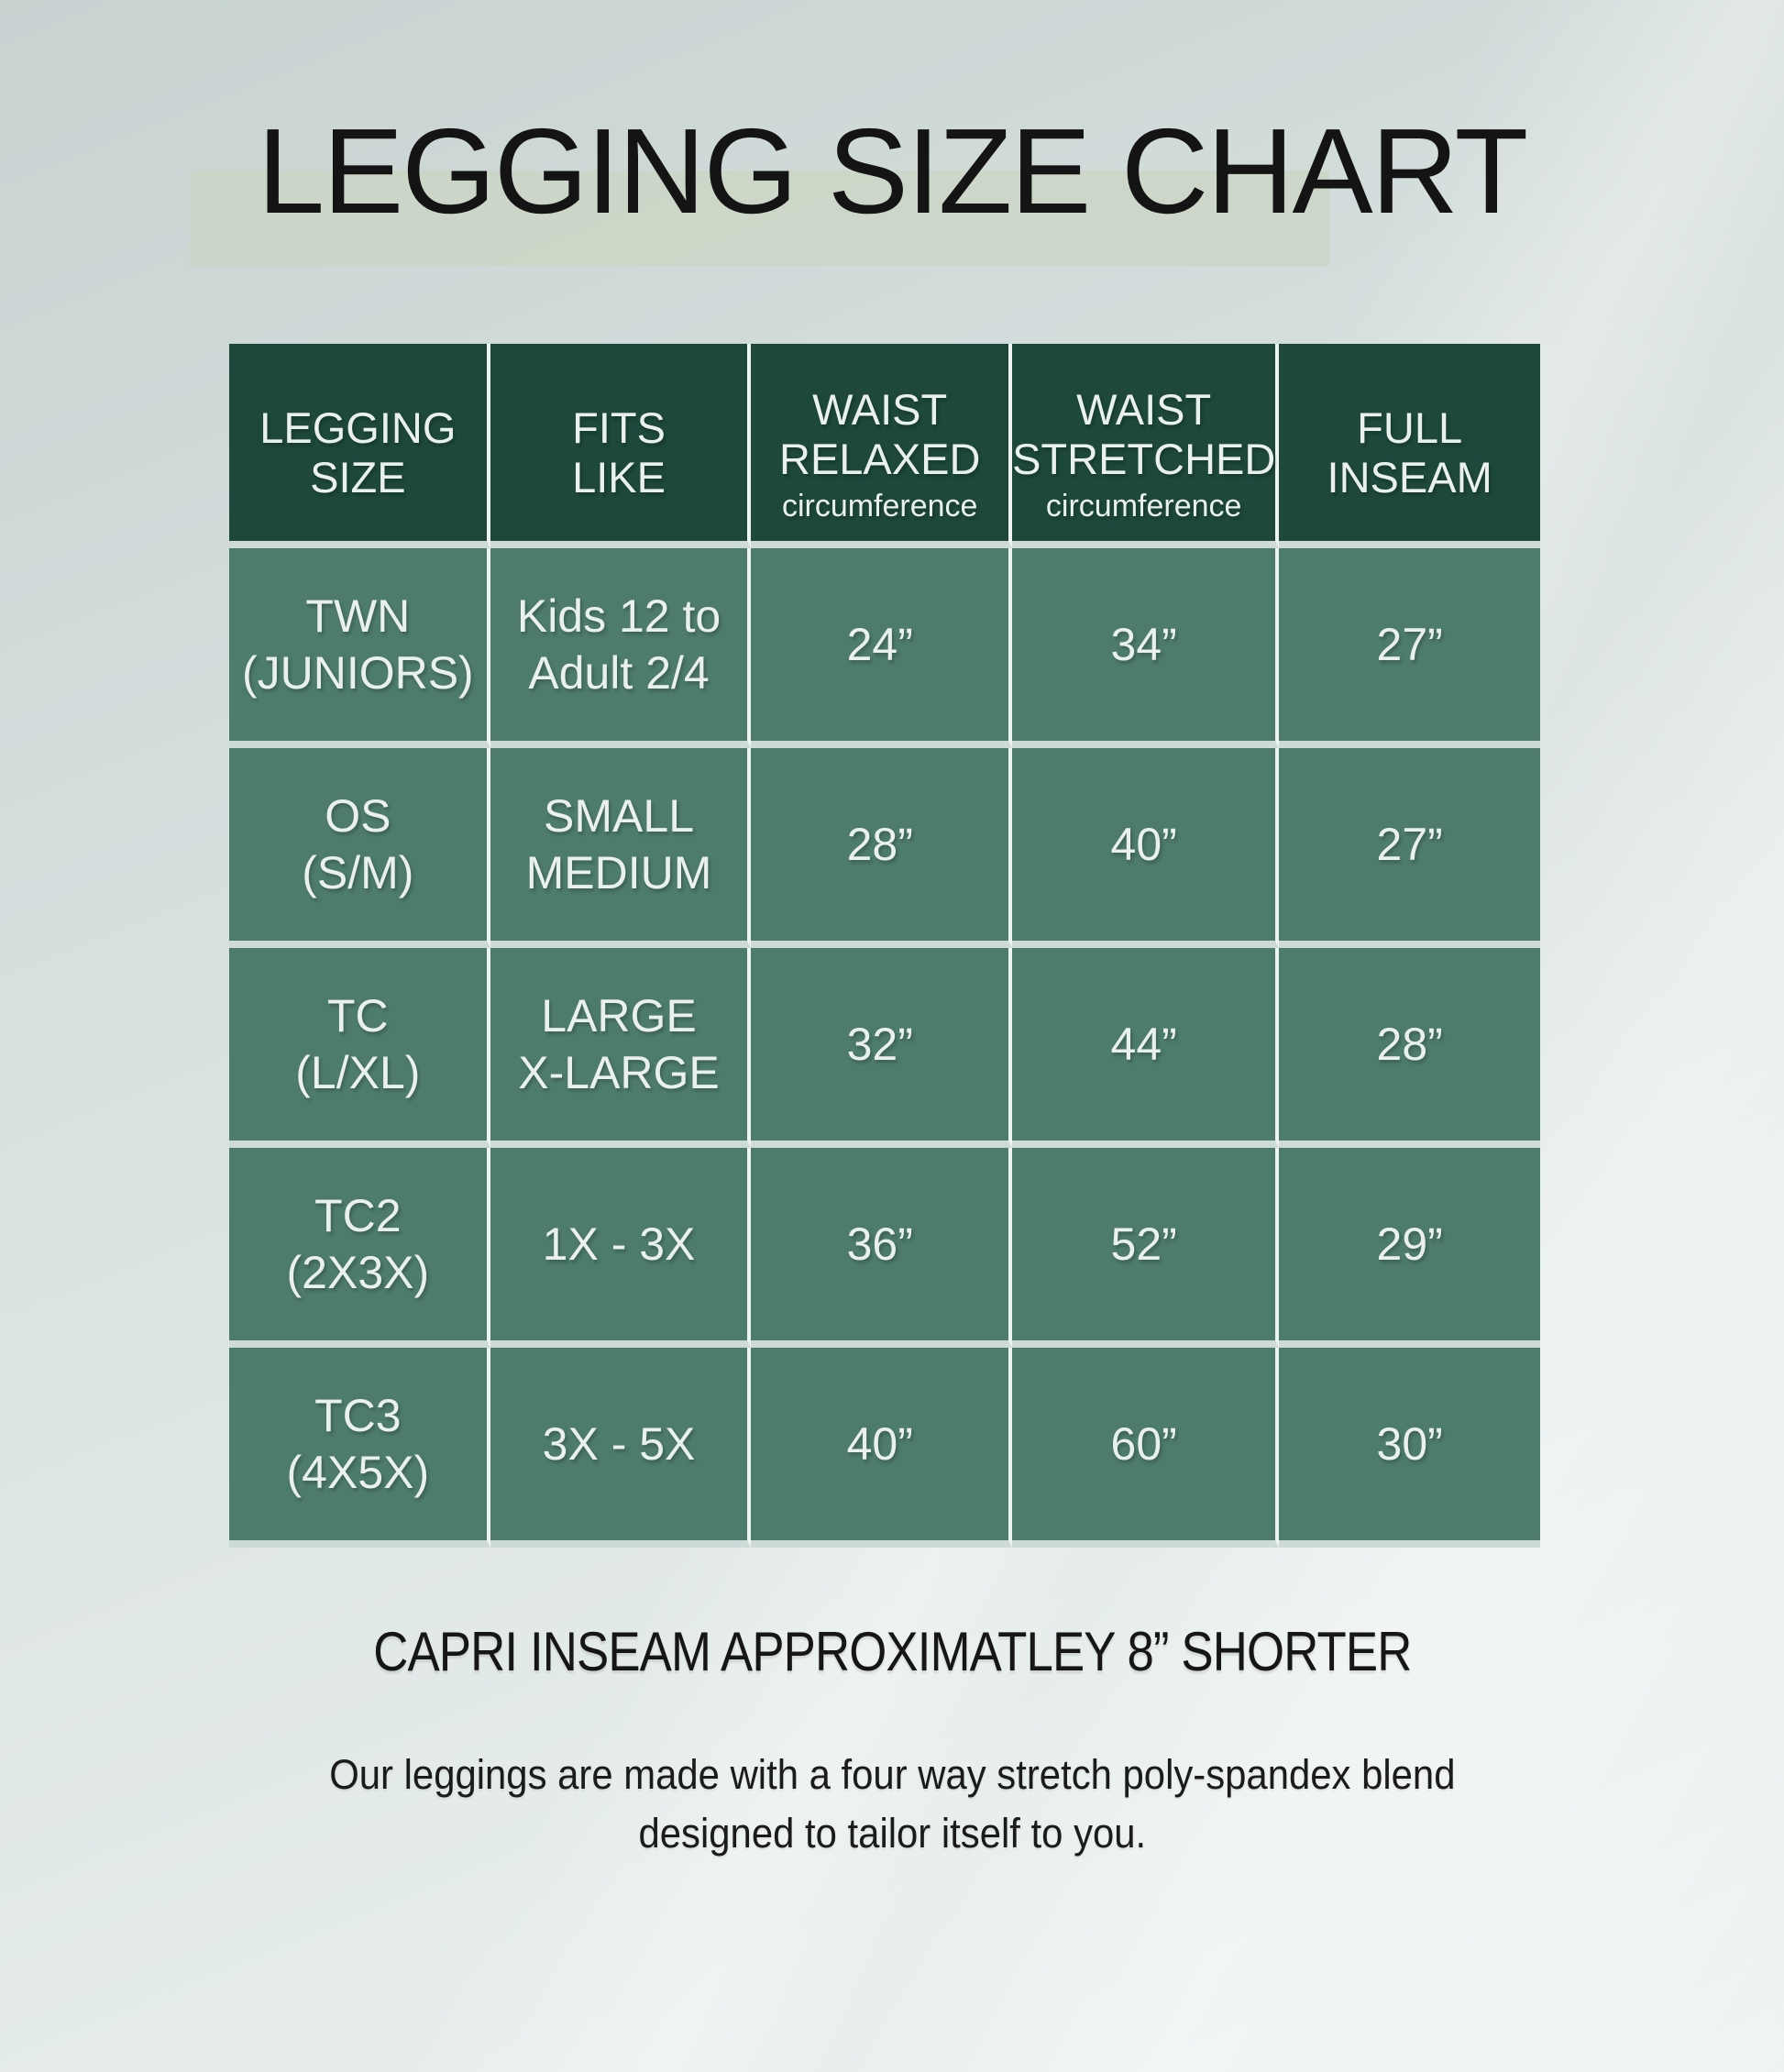 This screenshot has width=1784, height=2072. I want to click on table-cell-stretched-tc3: 60”, so click(1146, 1448).